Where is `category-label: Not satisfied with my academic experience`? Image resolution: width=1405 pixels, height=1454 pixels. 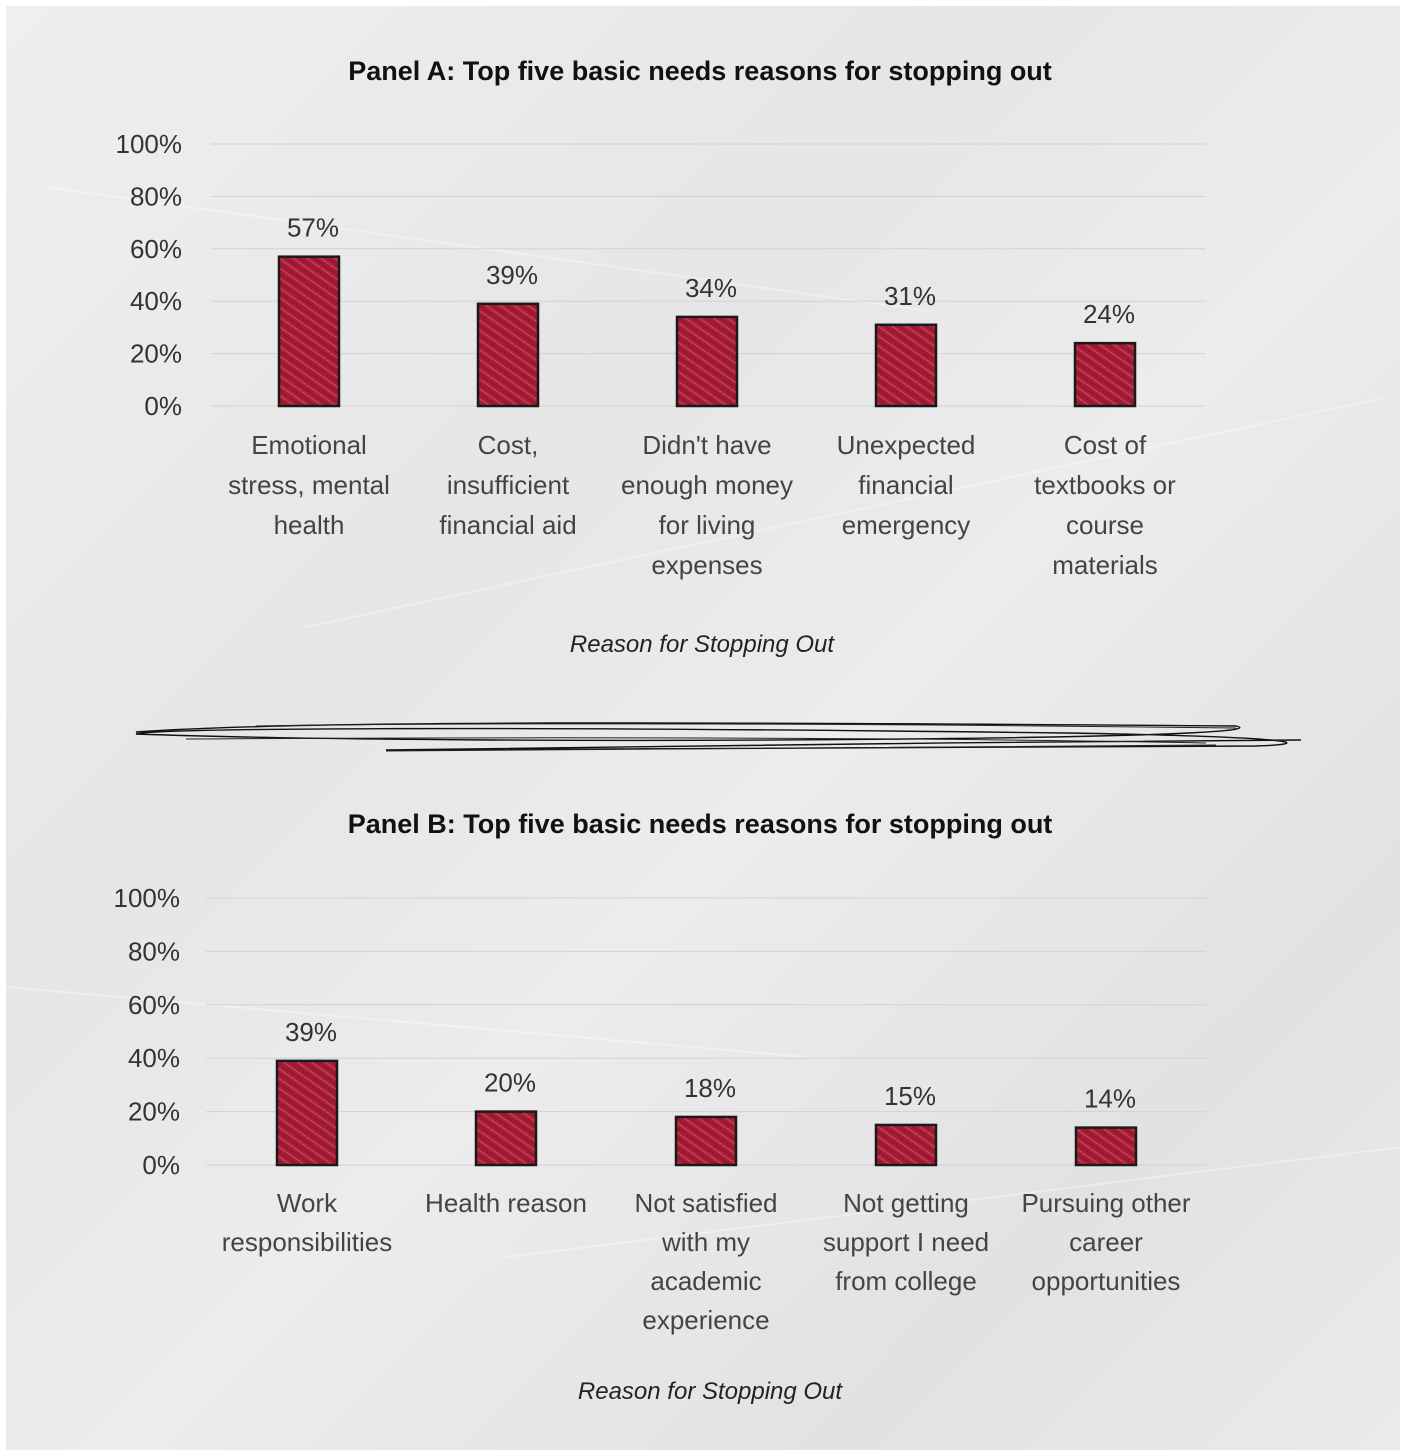
category-label: Not satisfied with my academic experience is located at coordinates (705, 1261).